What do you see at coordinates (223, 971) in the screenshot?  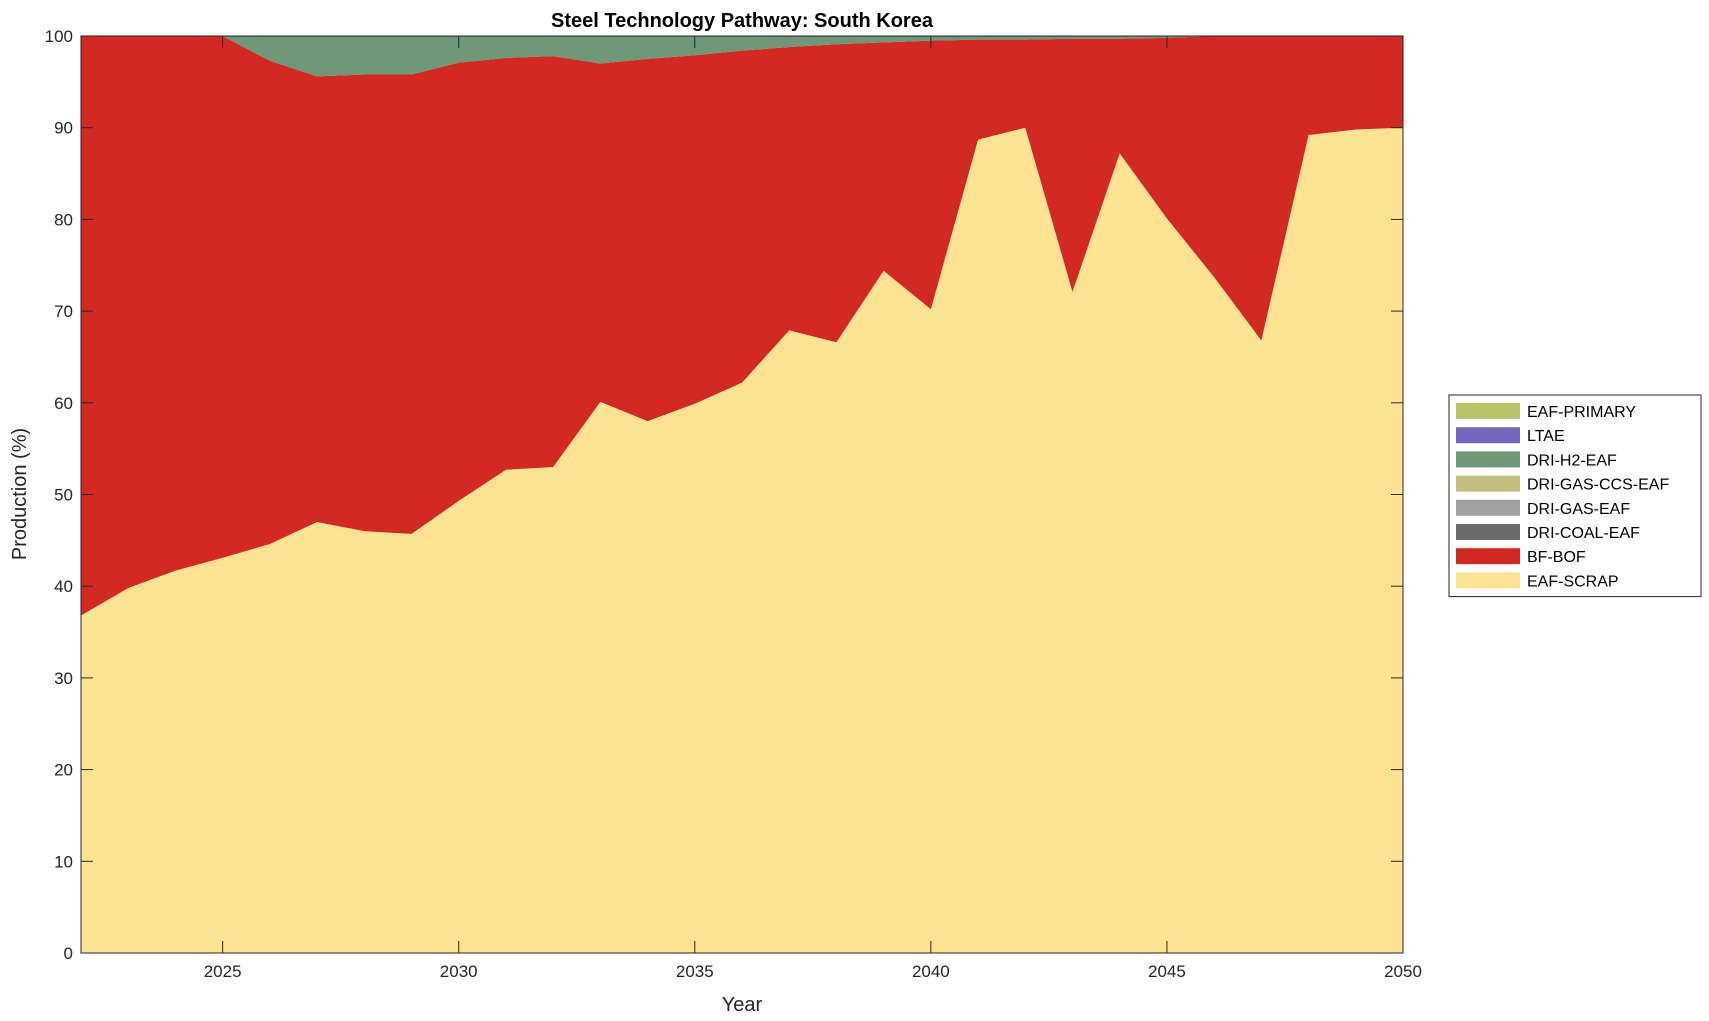 I see `x-tick-label: 2025` at bounding box center [223, 971].